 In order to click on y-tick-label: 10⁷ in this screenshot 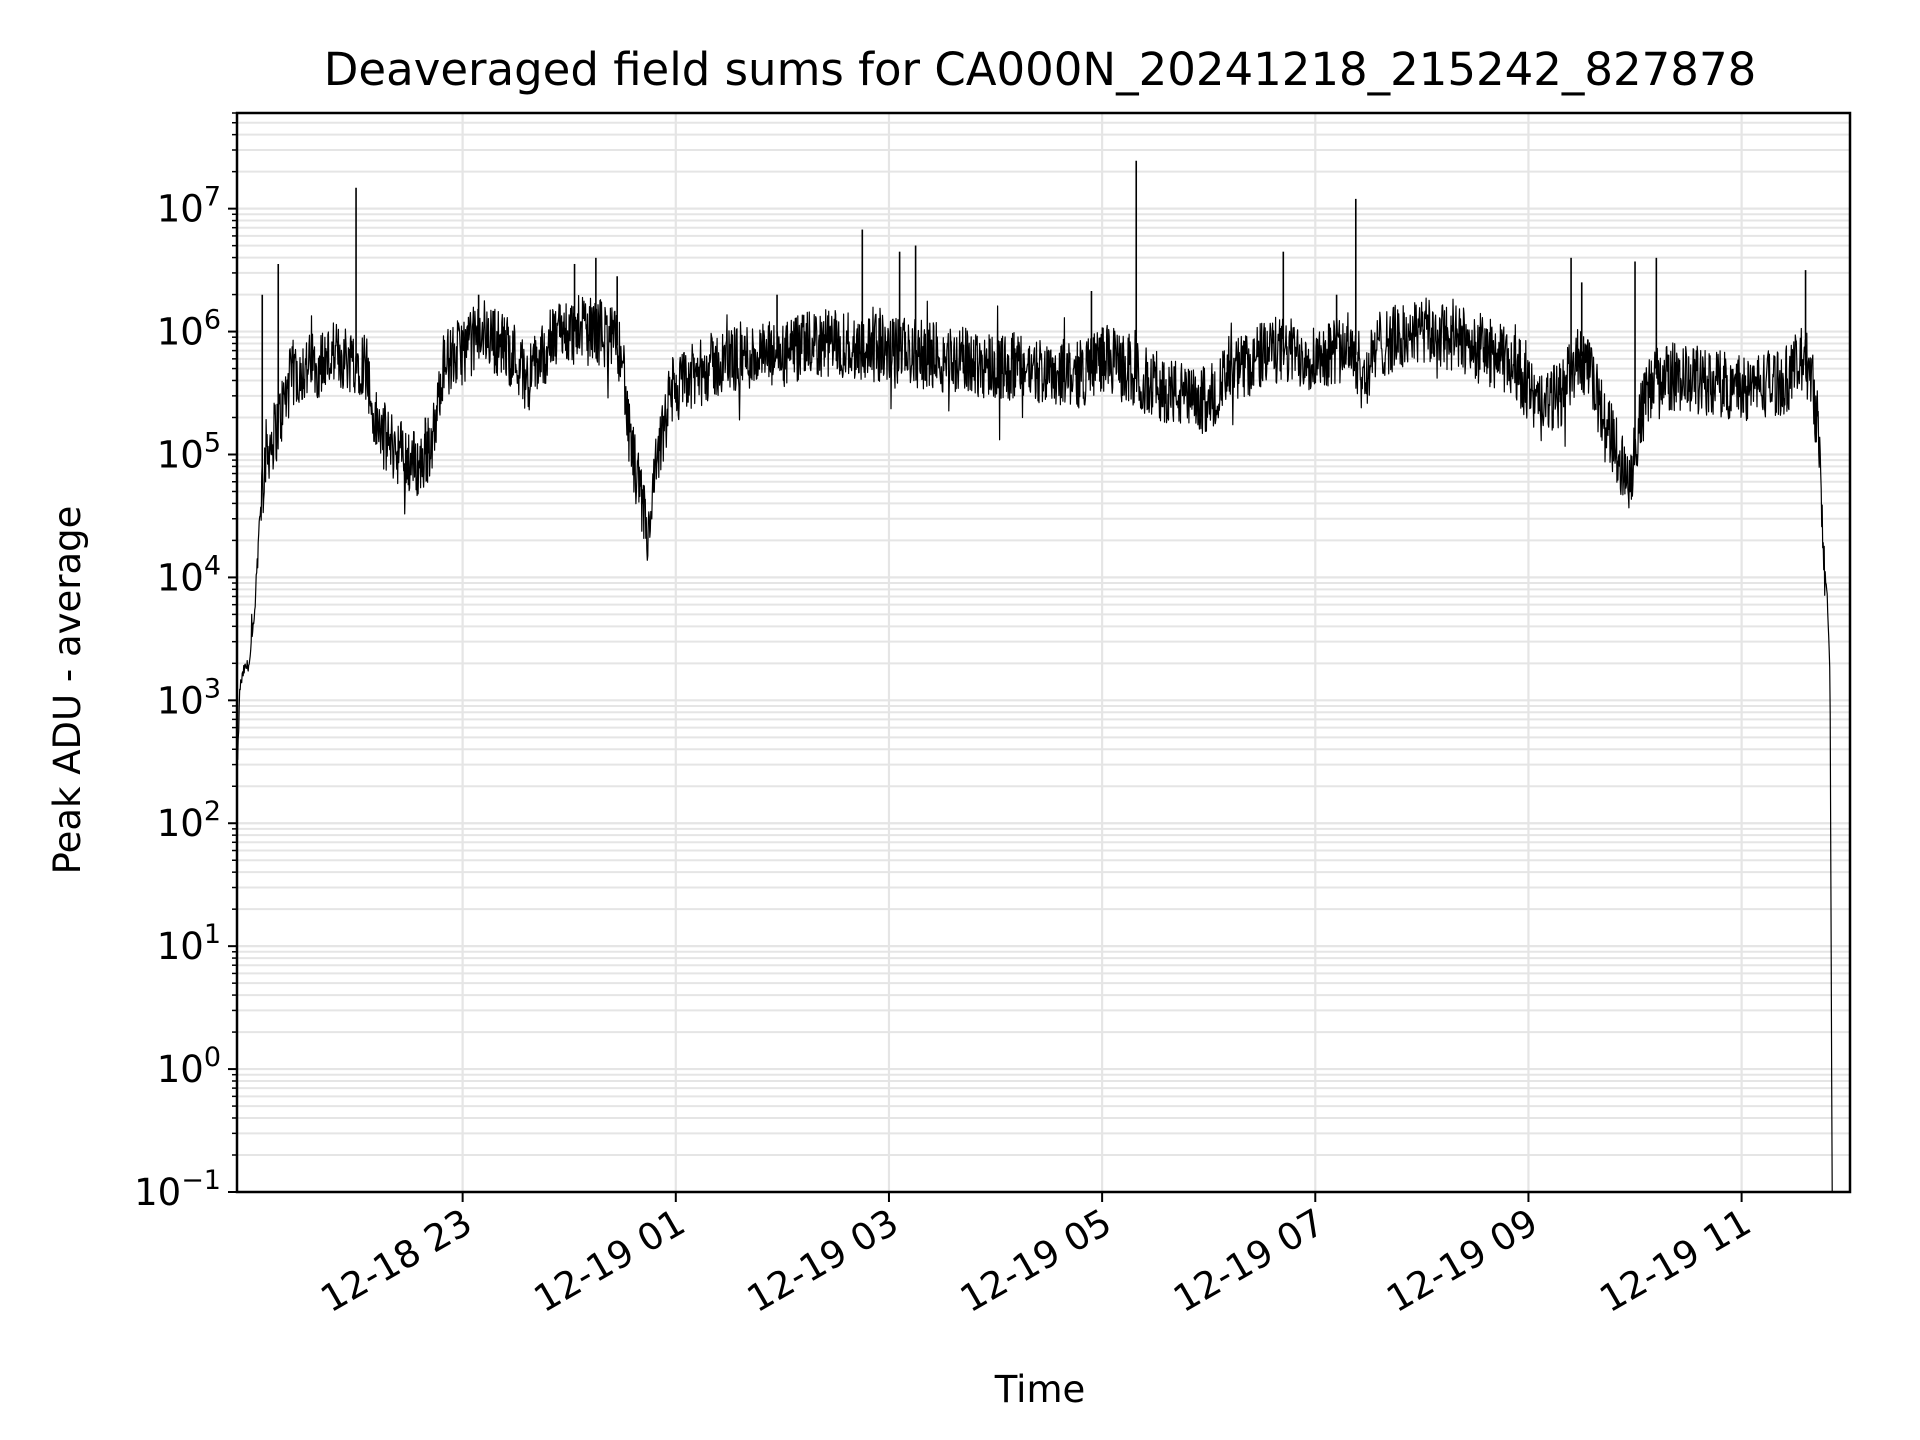, I will do `click(189, 206)`.